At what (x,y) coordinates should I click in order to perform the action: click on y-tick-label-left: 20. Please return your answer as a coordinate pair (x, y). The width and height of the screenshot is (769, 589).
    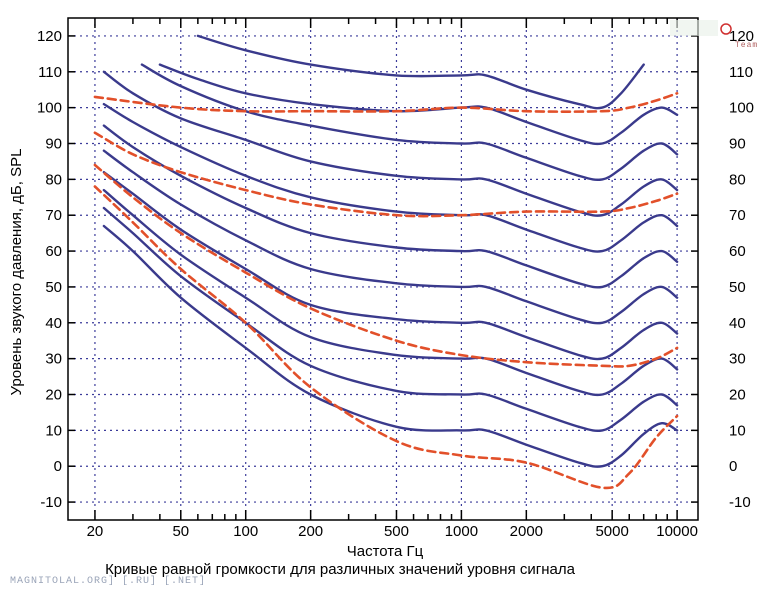
    Looking at the image, I should click on (53, 395).